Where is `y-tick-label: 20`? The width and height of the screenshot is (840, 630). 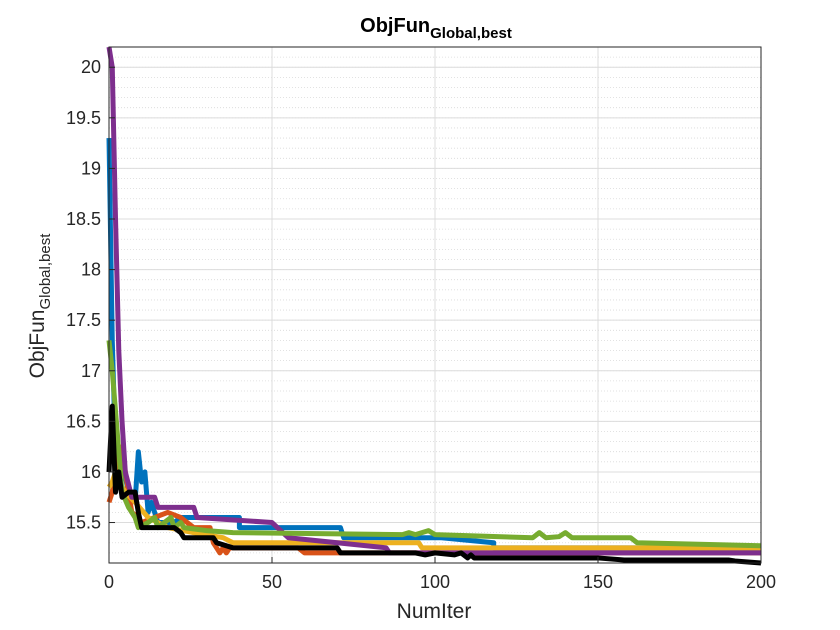 y-tick-label: 20 is located at coordinates (91, 67).